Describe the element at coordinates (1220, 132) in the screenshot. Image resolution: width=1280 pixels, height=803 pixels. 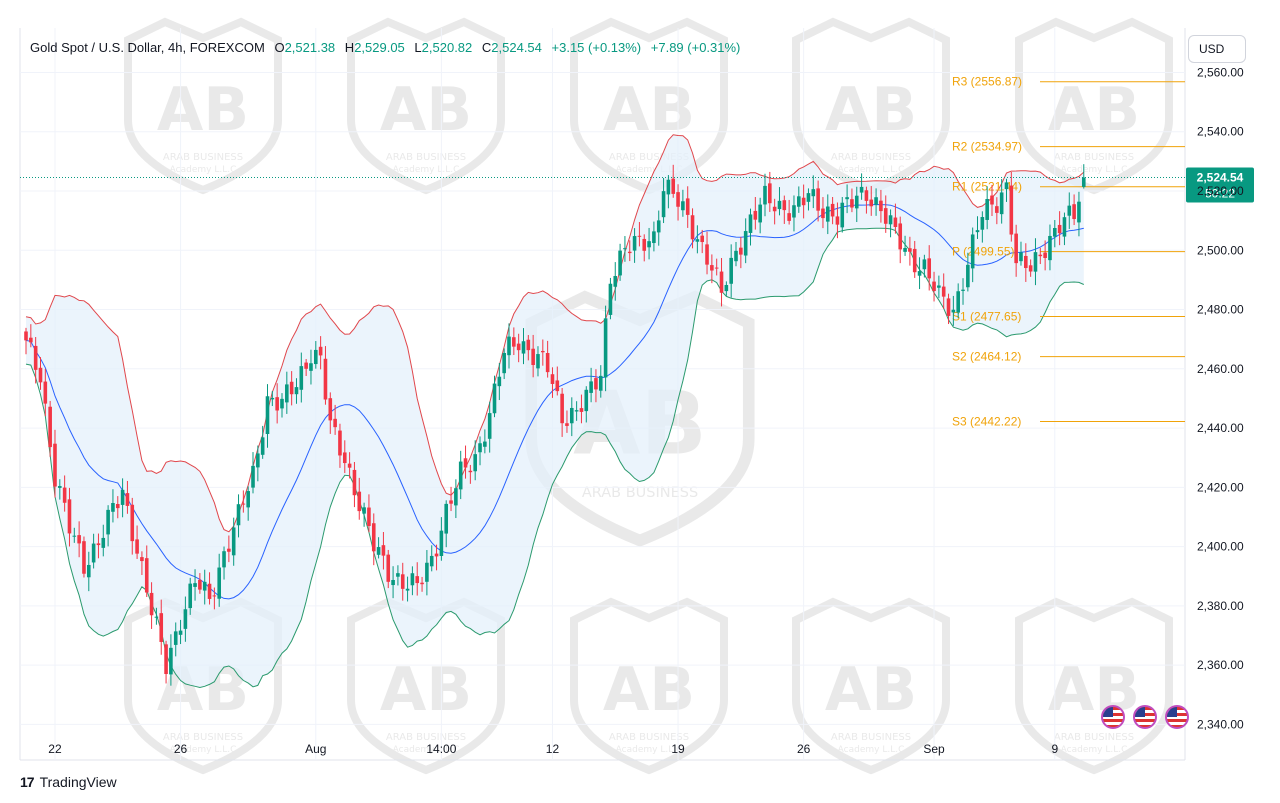
I see `y-tick-label: 2,540.00` at that location.